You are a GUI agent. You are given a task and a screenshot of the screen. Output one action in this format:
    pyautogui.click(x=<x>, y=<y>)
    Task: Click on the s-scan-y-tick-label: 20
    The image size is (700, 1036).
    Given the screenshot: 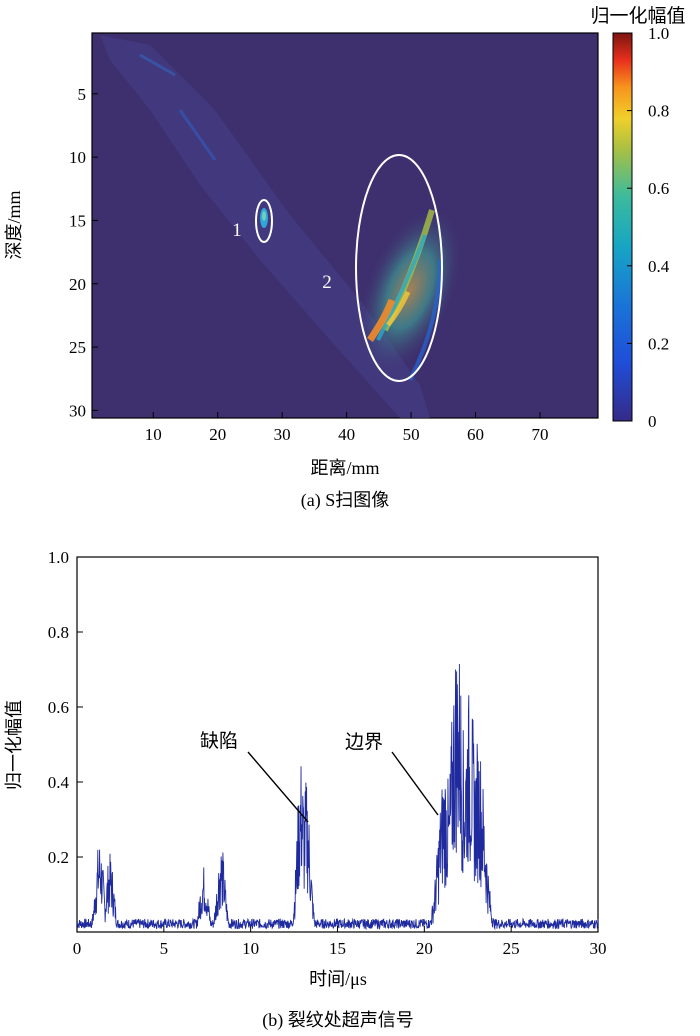 What is the action you would take?
    pyautogui.click(x=77, y=284)
    